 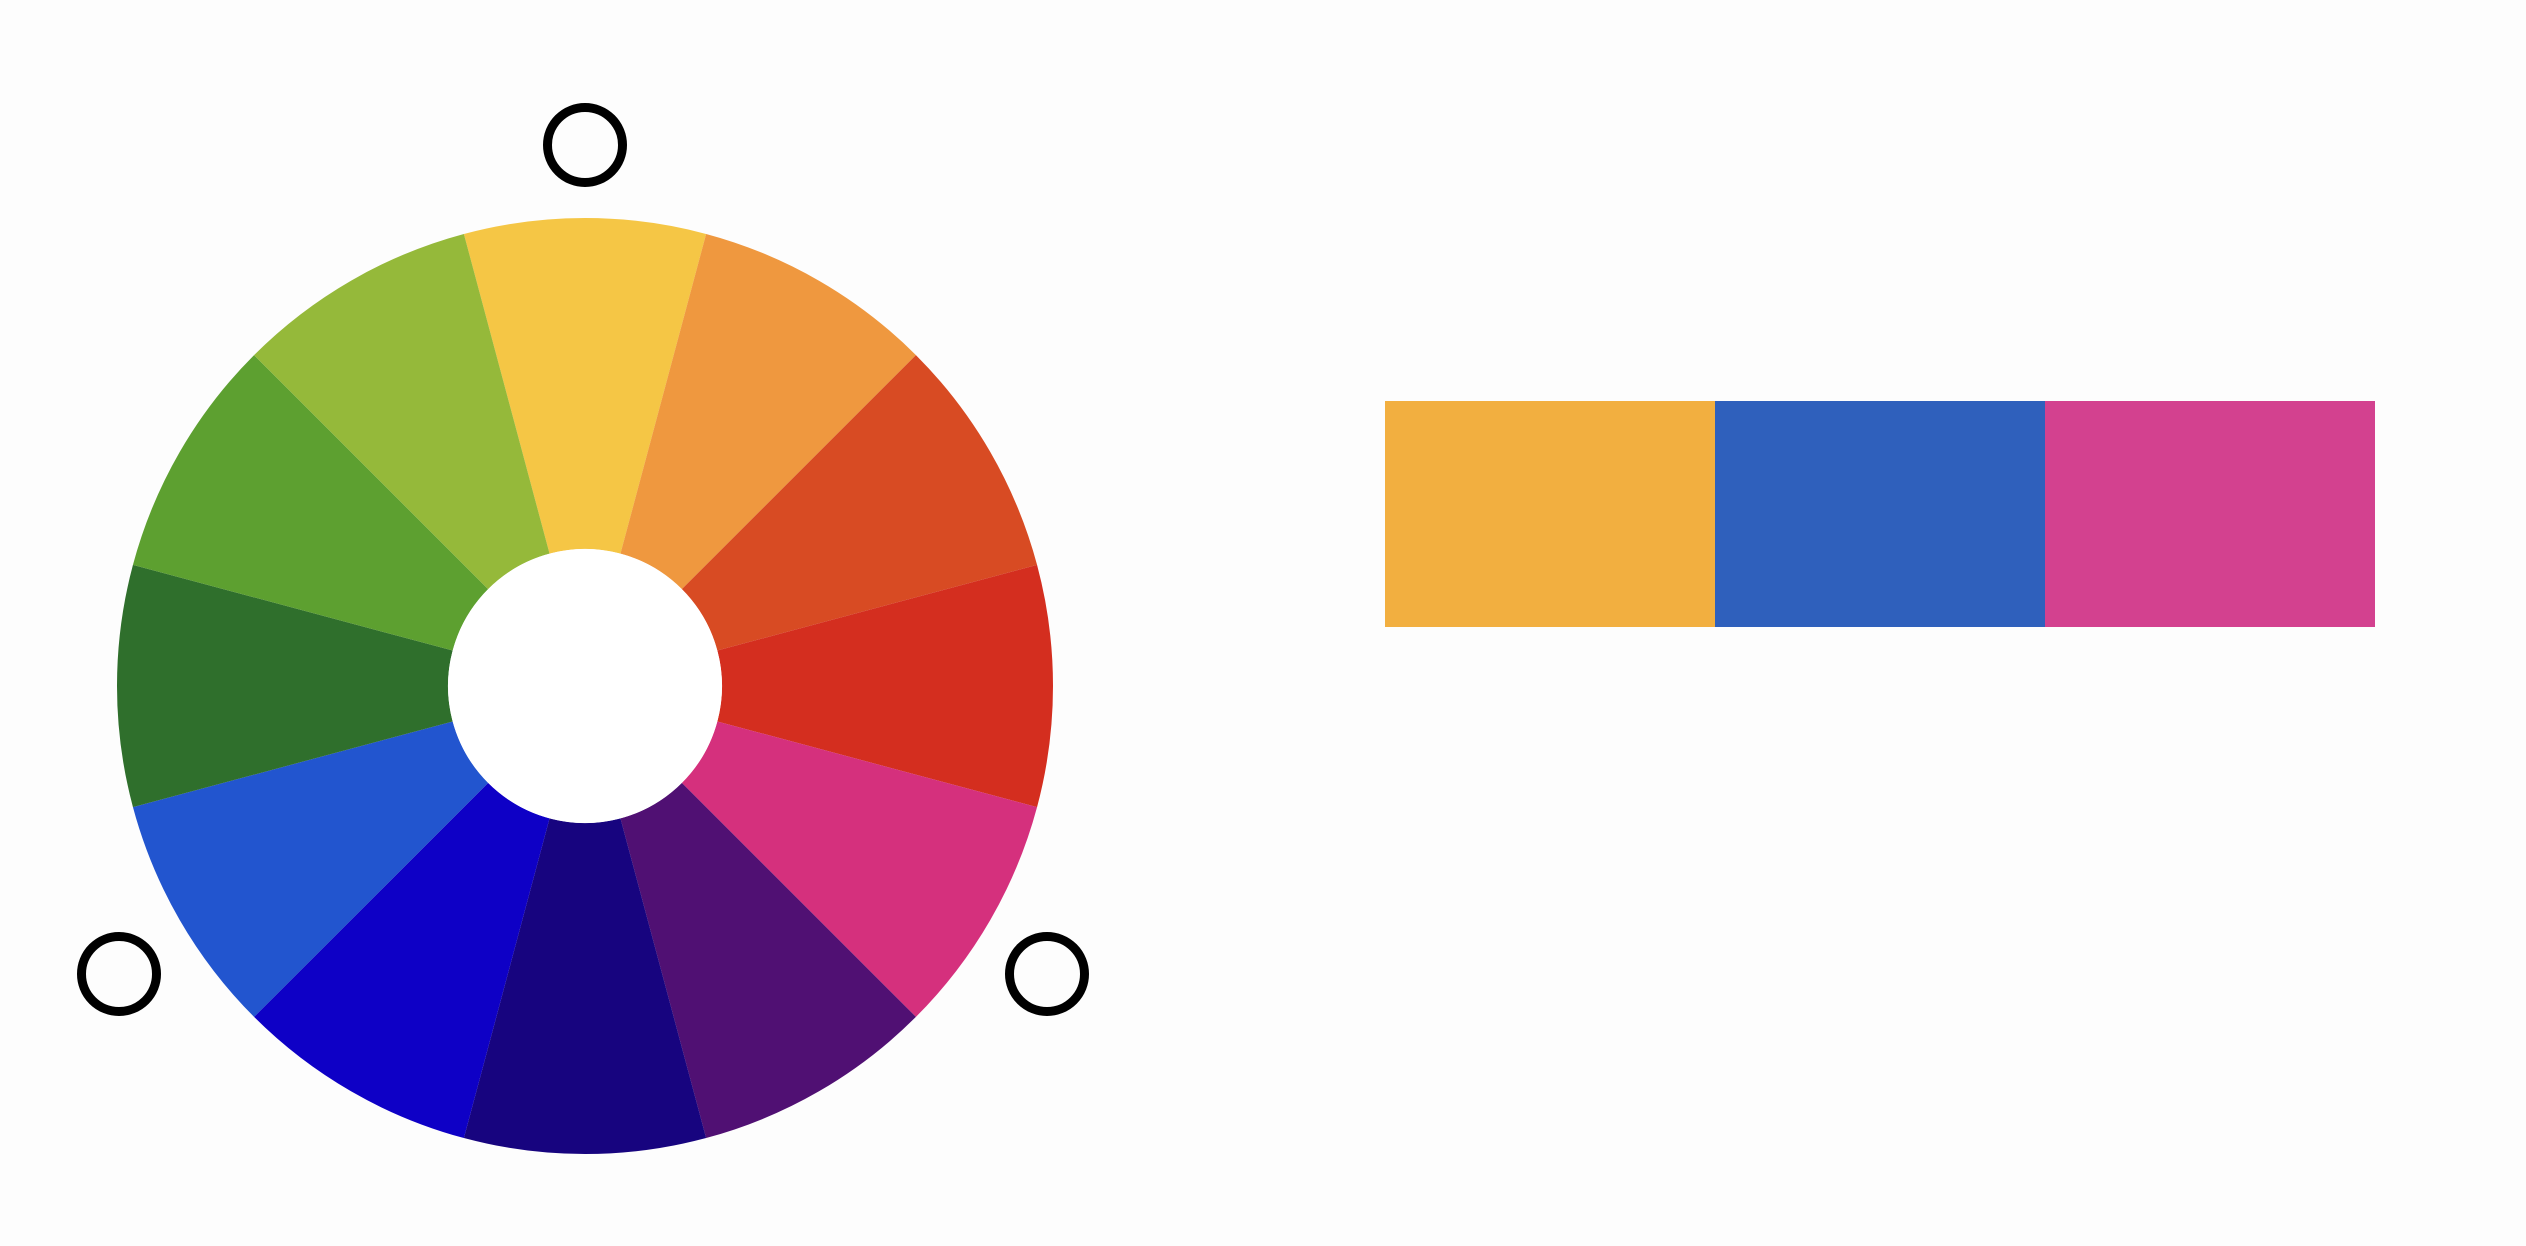 What do you see at coordinates (310, 869) in the screenshot?
I see `wheel-segment-blue` at bounding box center [310, 869].